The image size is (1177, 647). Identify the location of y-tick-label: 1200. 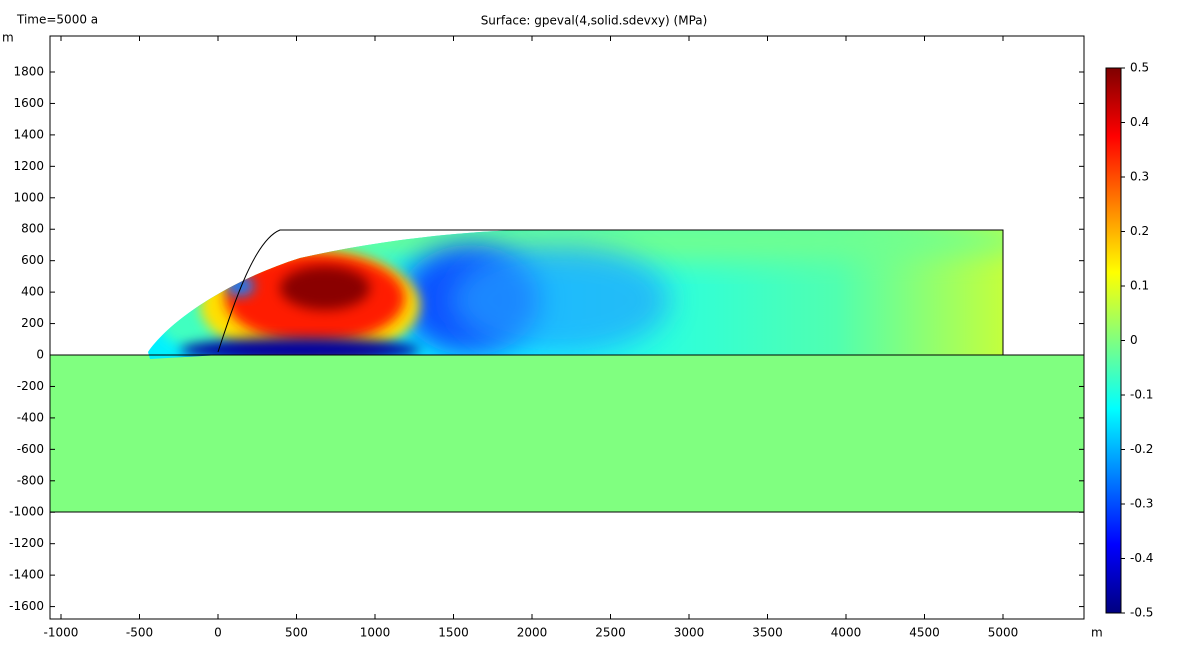
(28, 166).